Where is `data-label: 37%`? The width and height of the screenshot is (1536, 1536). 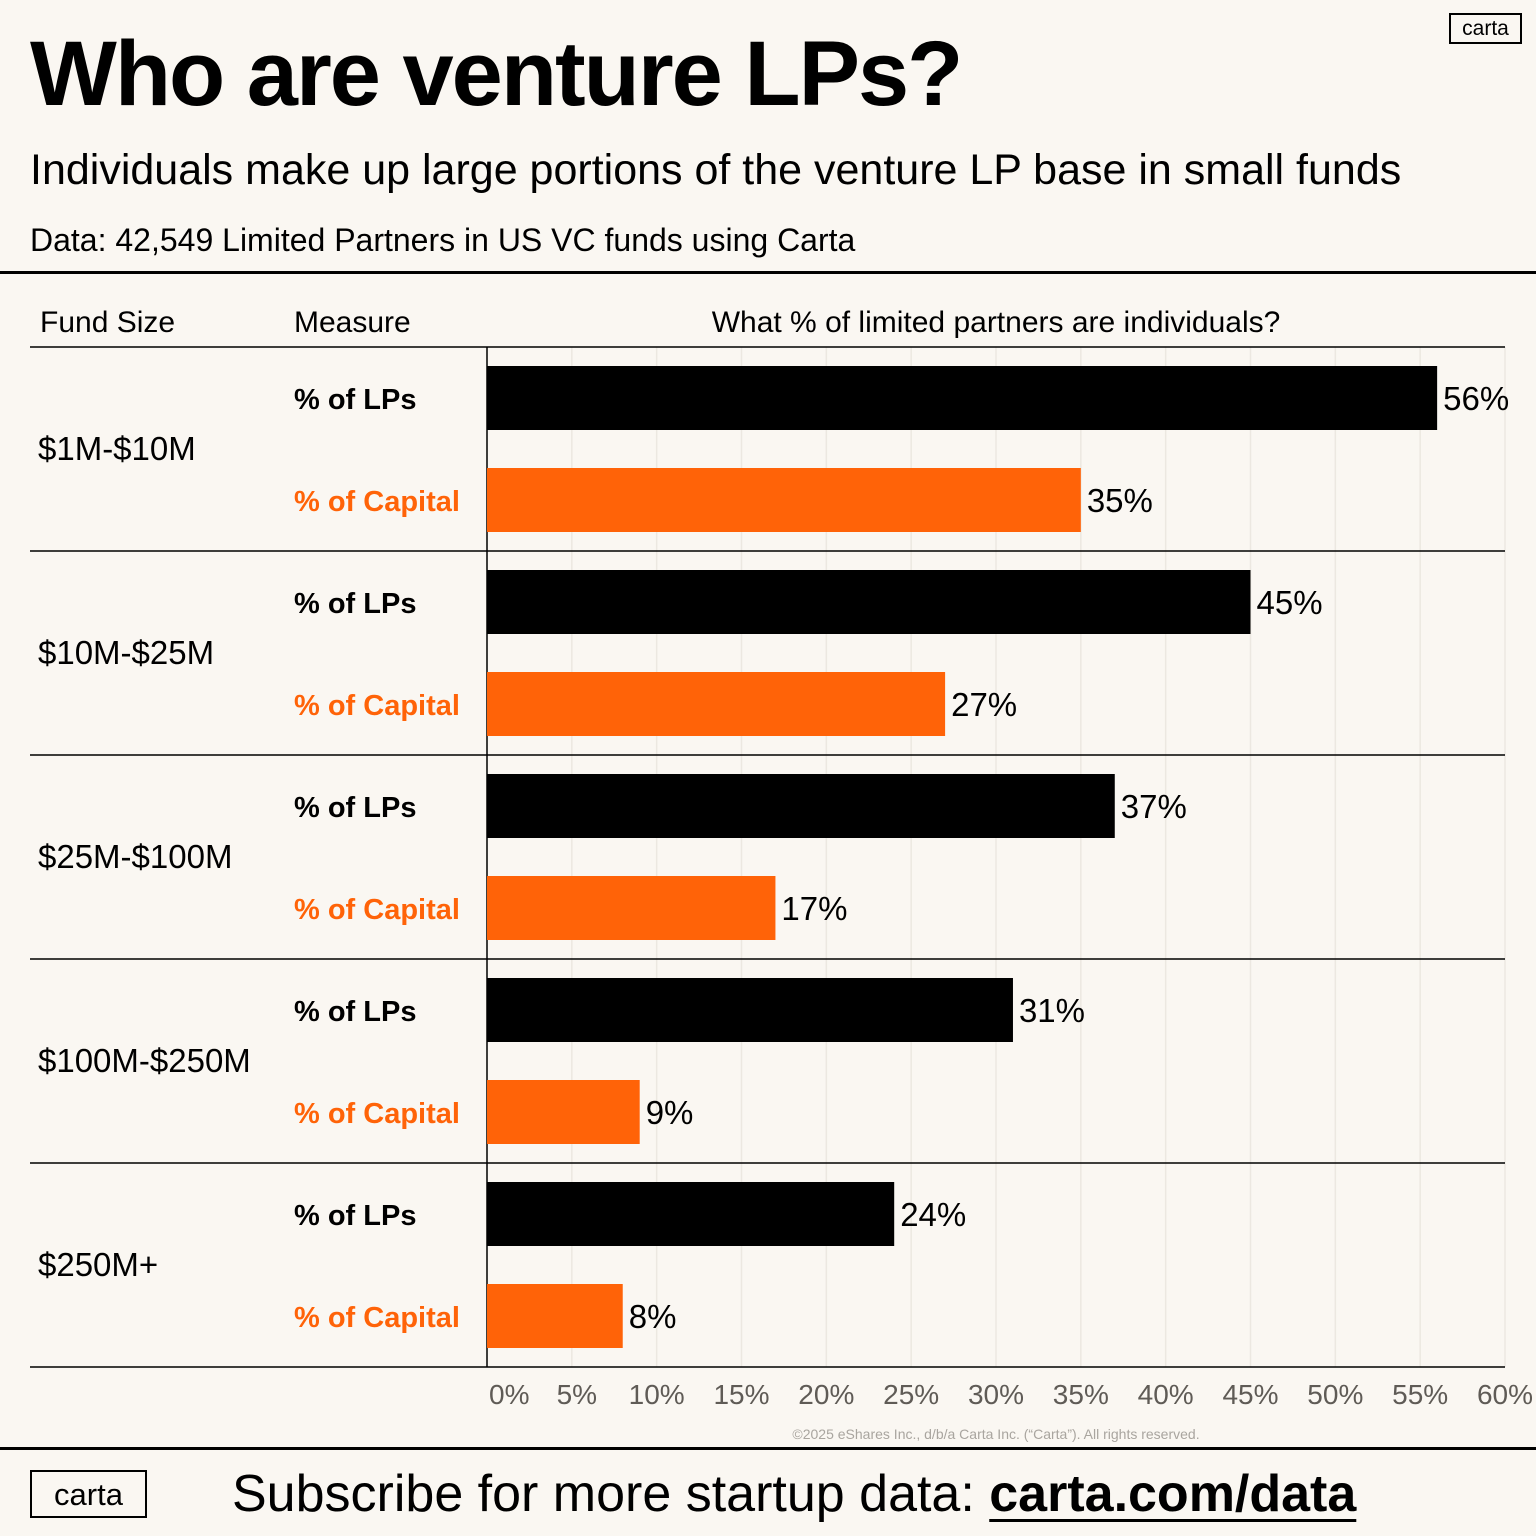
data-label: 37% is located at coordinates (1154, 806).